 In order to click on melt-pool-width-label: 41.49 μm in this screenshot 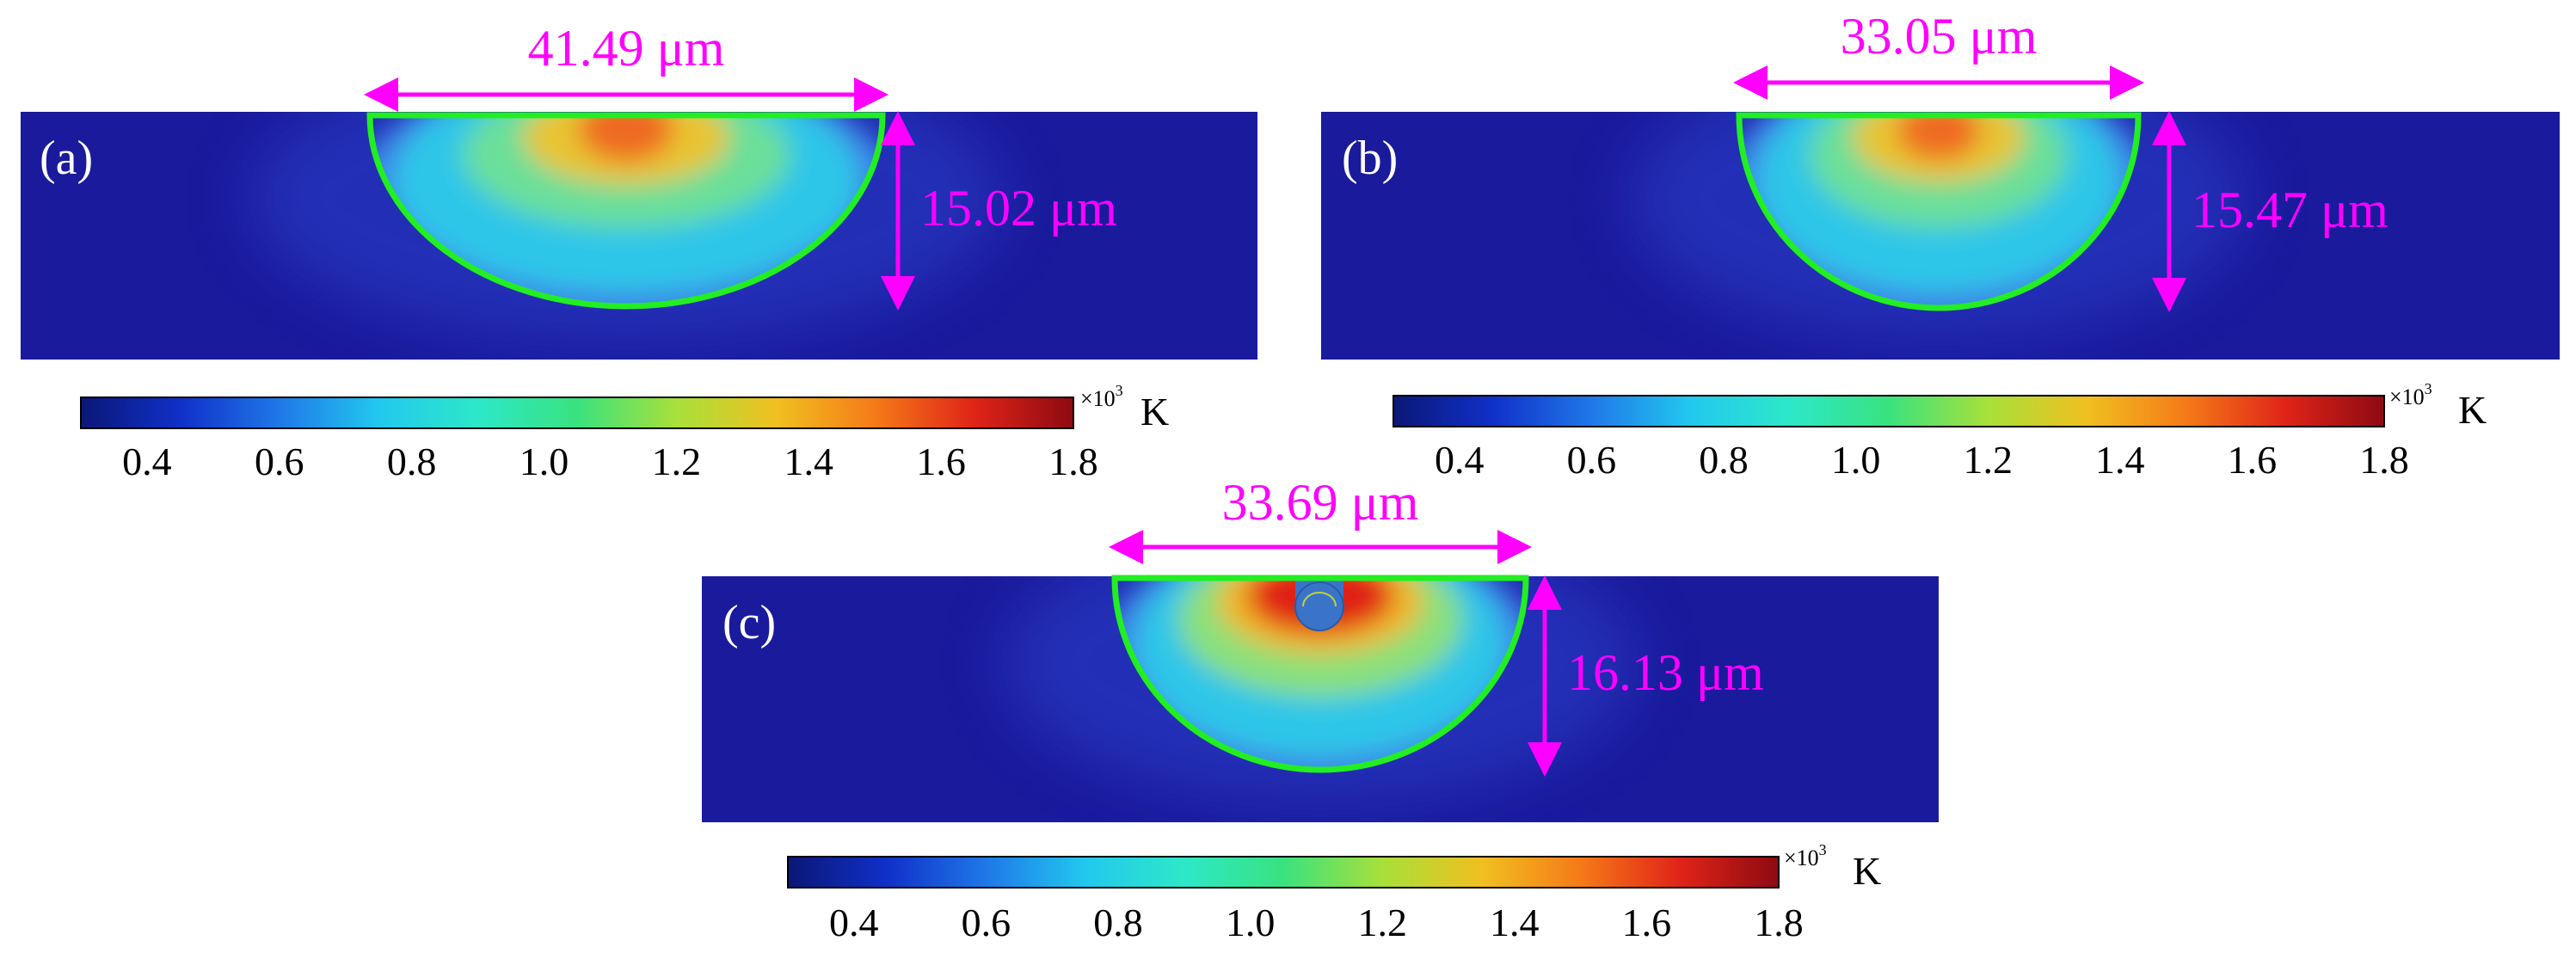, I will do `click(626, 49)`.